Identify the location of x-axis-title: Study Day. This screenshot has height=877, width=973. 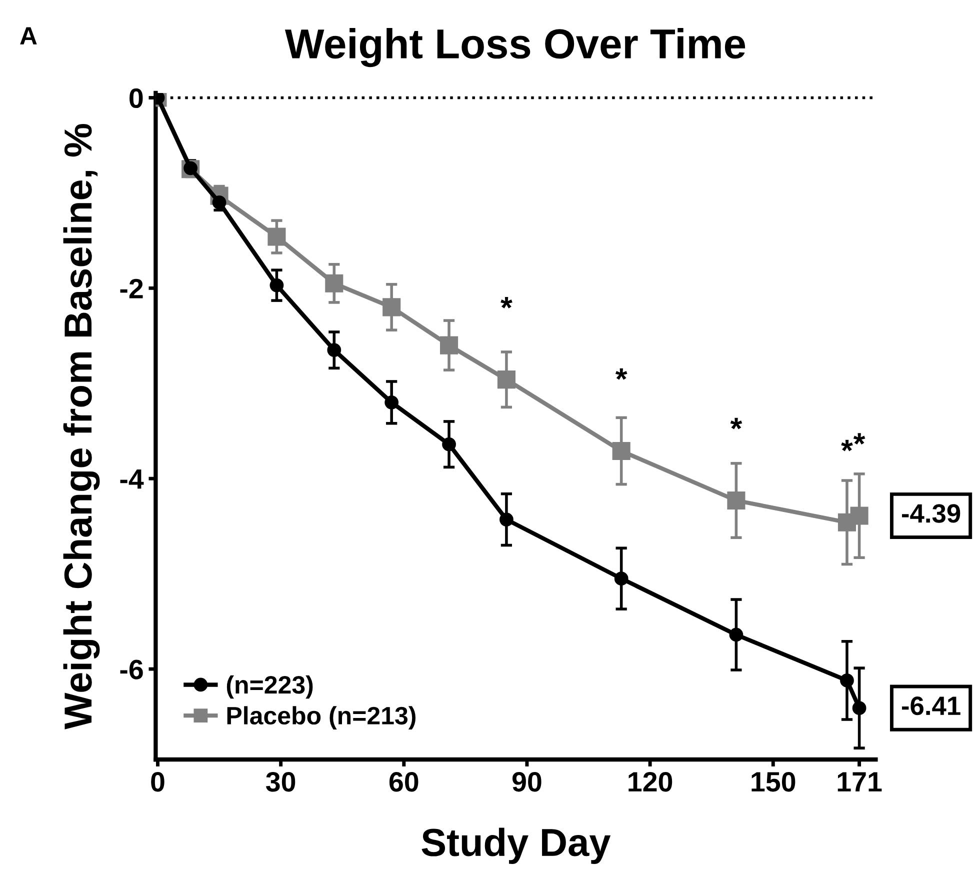
(516, 846).